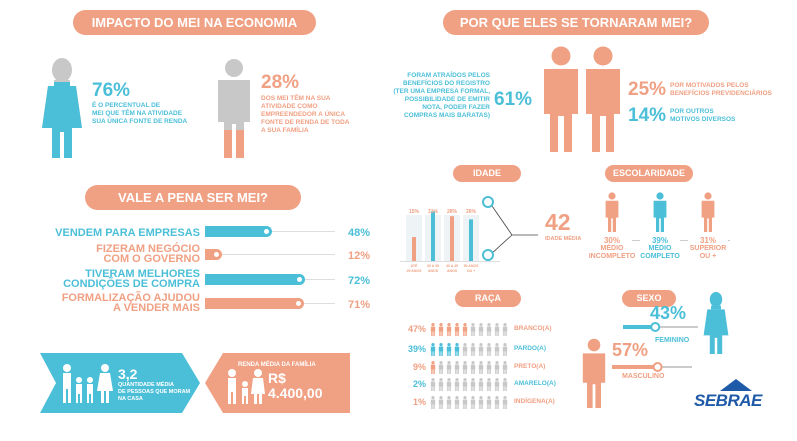  I want to click on escolaridade-value: 30%, so click(612, 240).